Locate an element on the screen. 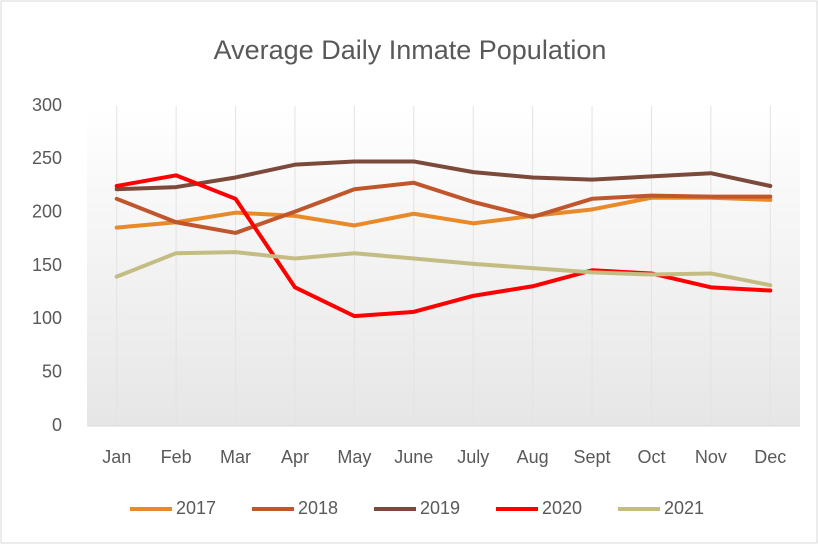 The image size is (818, 544). x-tick-label: Jan is located at coordinates (116, 457).